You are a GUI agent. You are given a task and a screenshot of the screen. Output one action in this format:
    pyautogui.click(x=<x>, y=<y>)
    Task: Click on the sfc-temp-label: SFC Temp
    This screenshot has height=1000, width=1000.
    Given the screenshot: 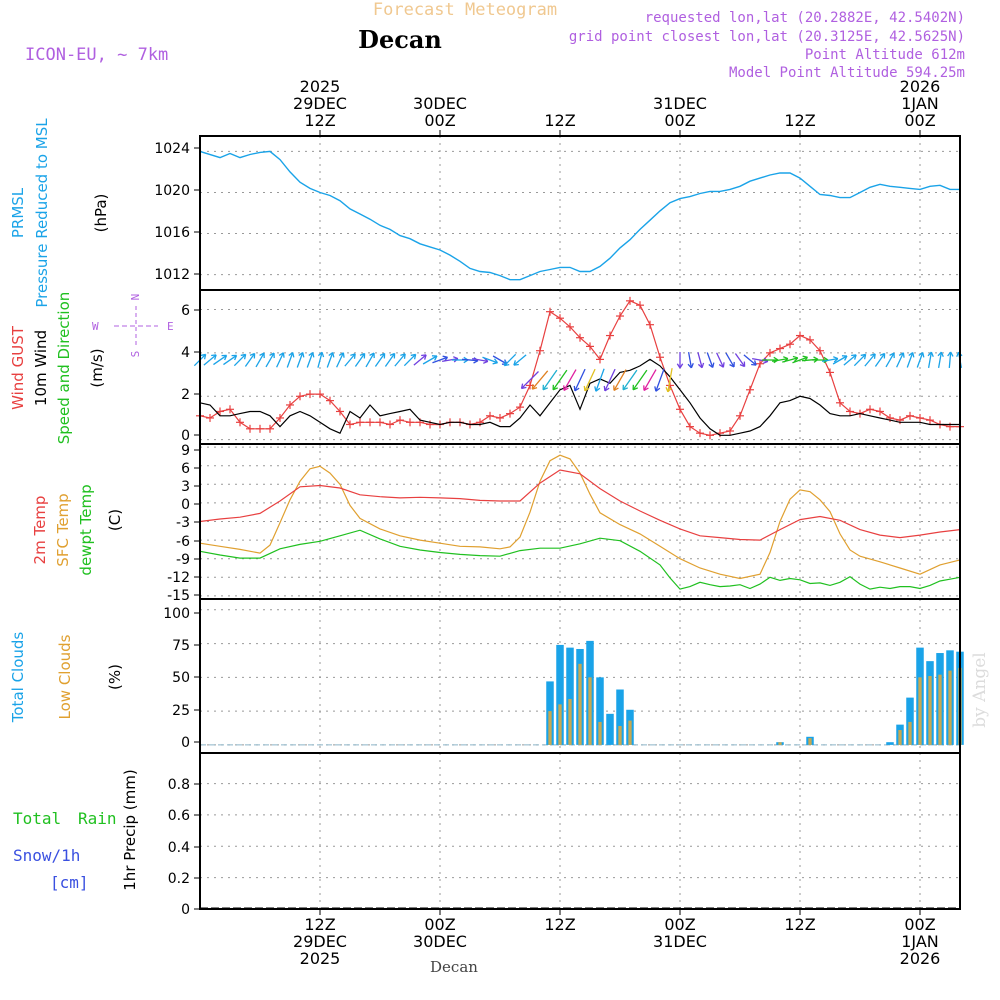 What is the action you would take?
    pyautogui.click(x=63, y=529)
    